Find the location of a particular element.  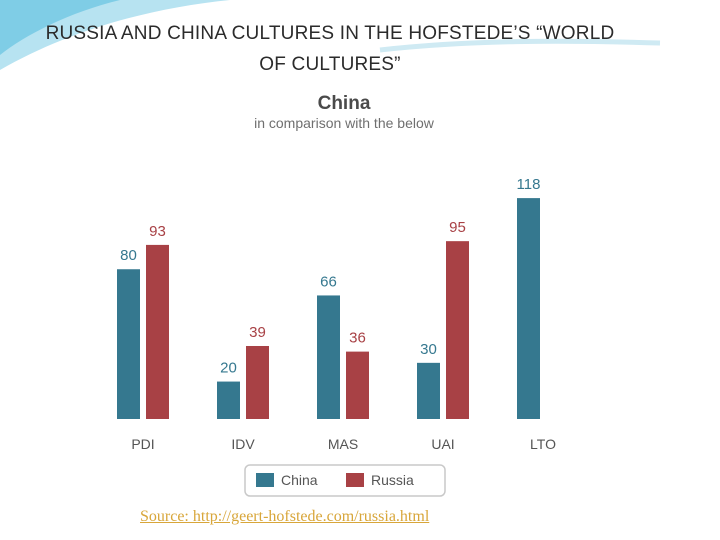

legend-swatch-russia is located at coordinates (355, 480).